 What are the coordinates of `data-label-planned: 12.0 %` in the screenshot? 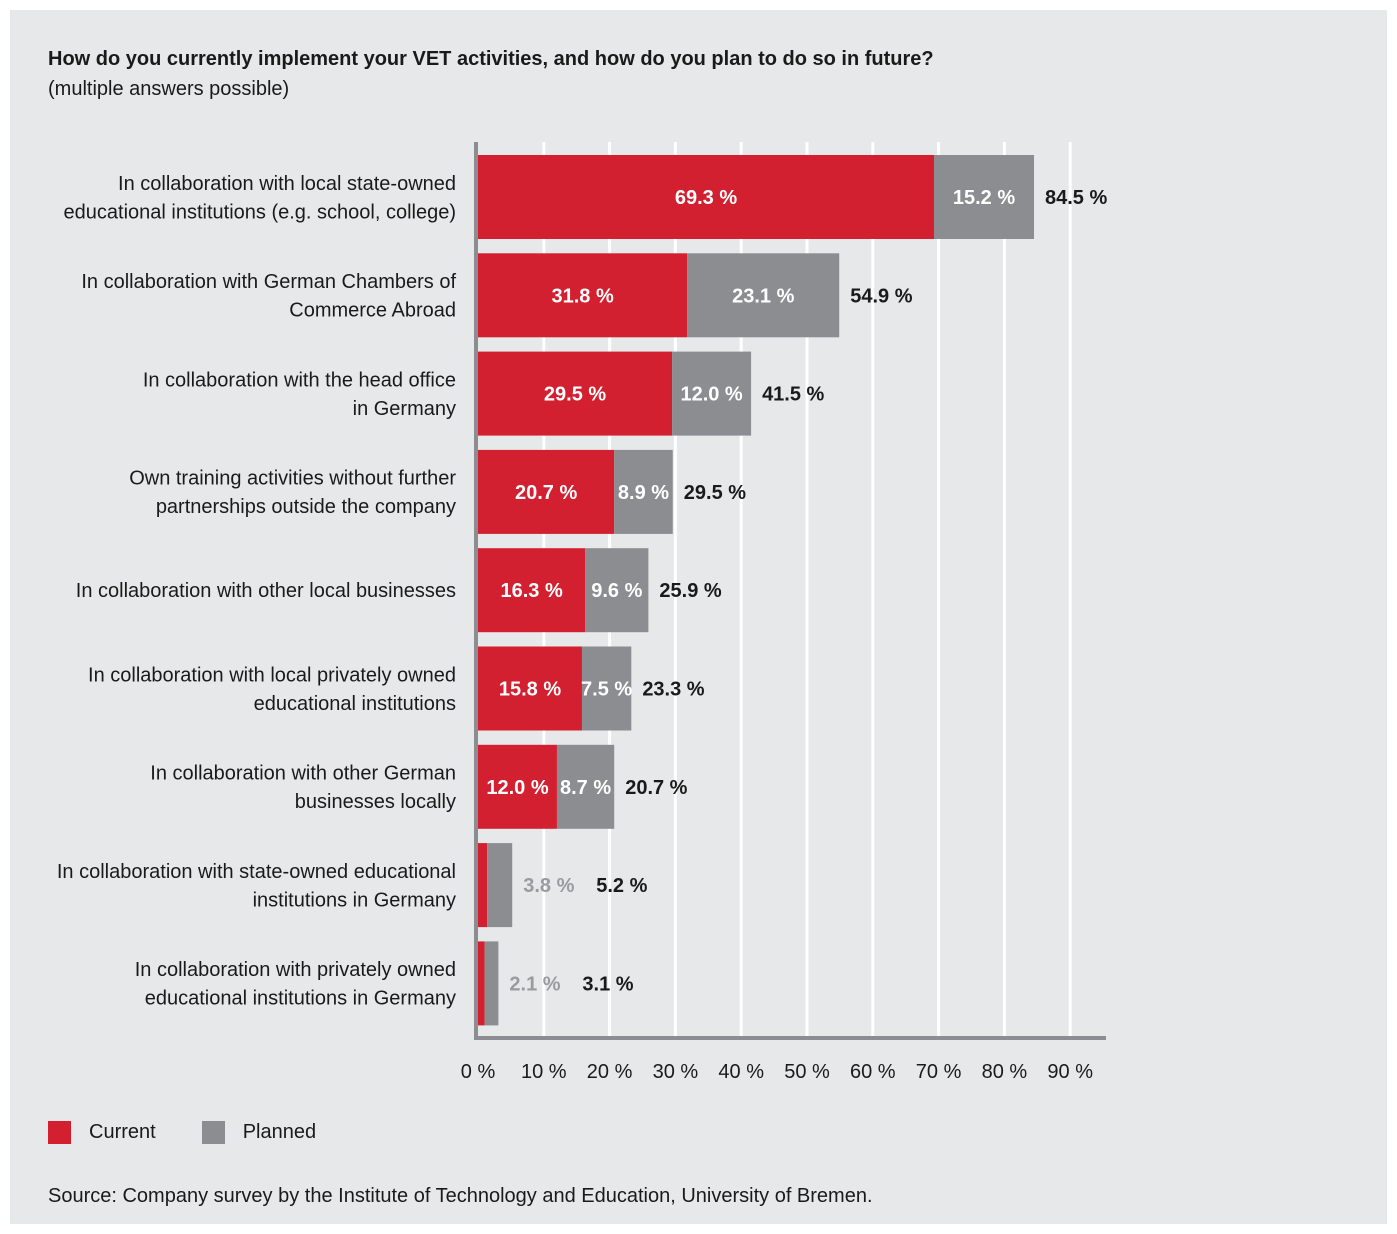 It's located at (711, 395).